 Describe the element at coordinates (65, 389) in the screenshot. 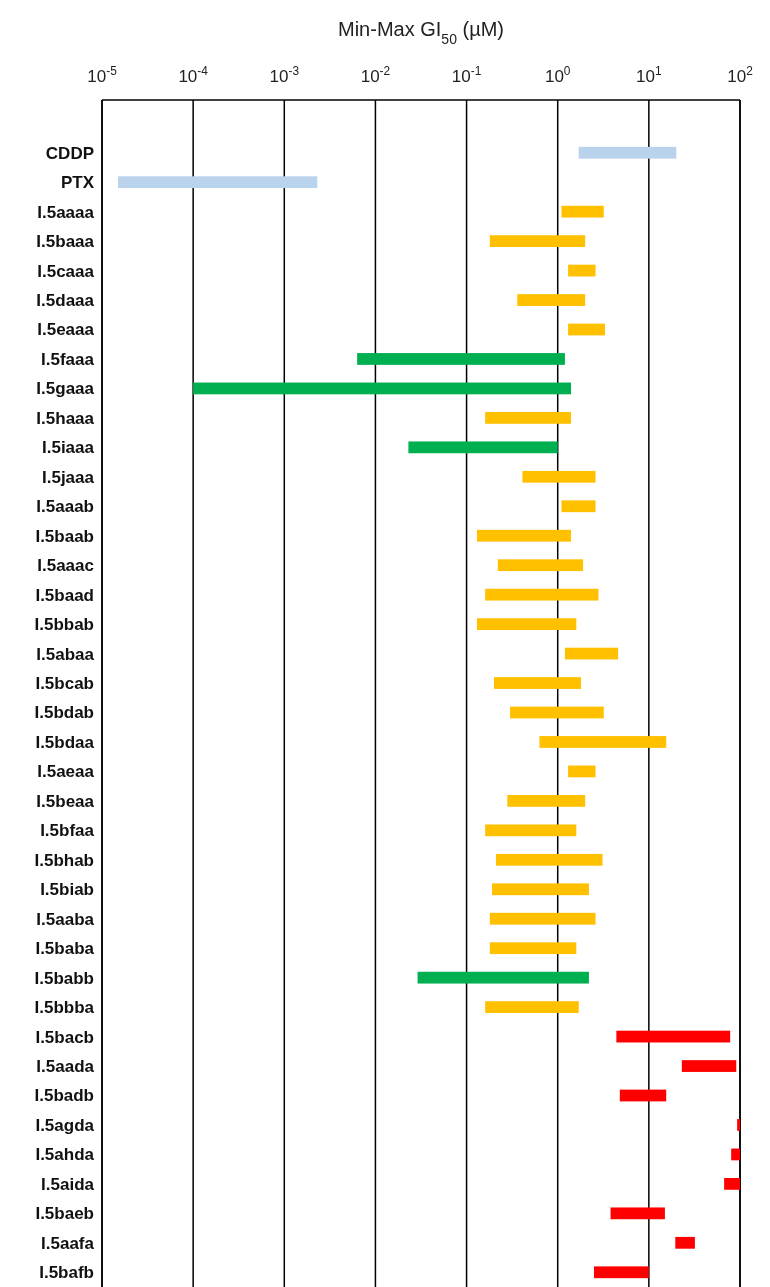

I see `y-tick-label: I.5gaaa` at that location.